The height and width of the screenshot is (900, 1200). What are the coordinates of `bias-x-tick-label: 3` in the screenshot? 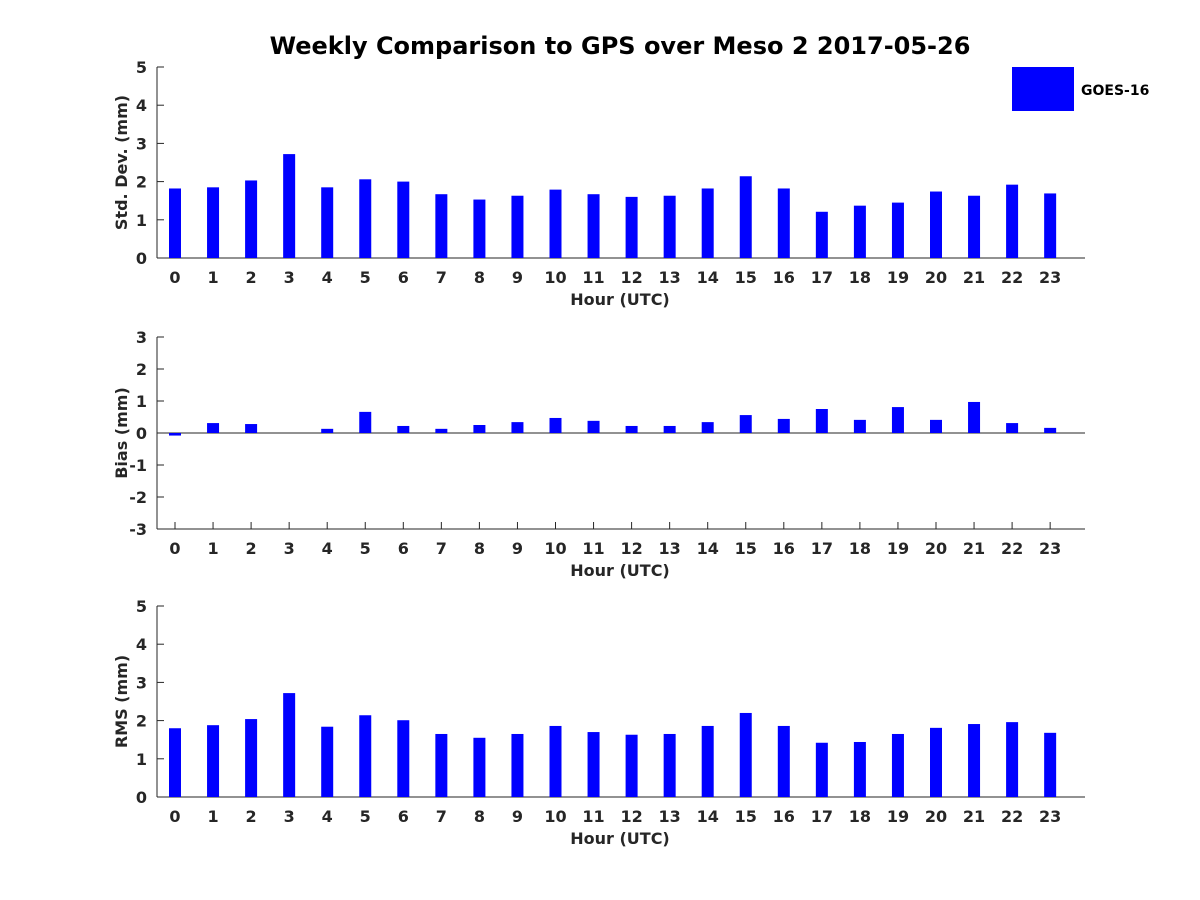 It's located at (289, 548).